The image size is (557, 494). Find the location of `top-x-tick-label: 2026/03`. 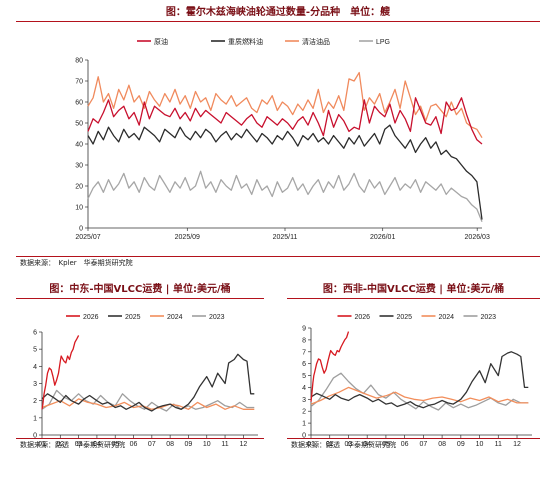

top-x-tick-label: 2026/03 is located at coordinates (477, 237).